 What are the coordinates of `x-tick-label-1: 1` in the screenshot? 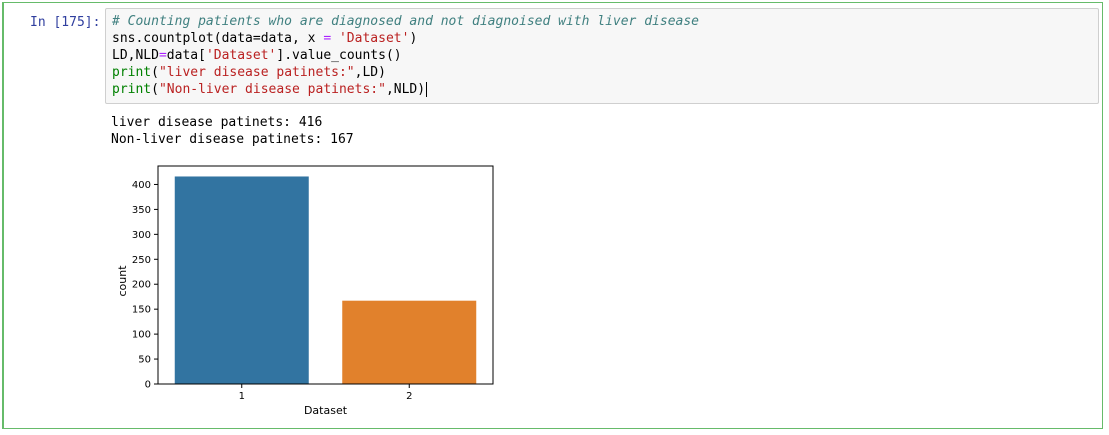 It's located at (242, 396).